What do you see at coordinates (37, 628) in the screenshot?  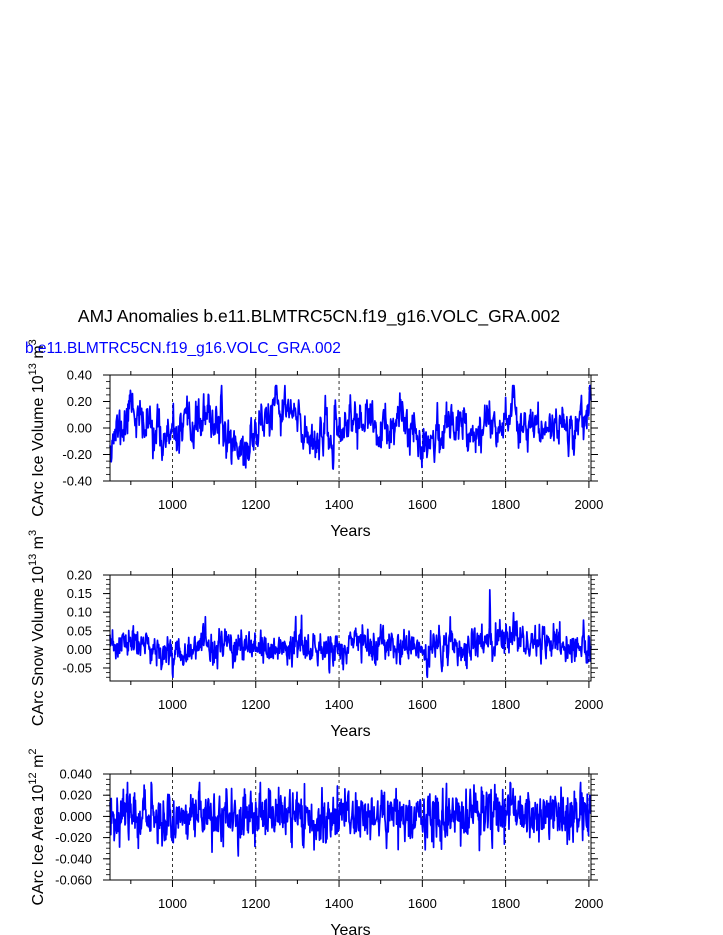 I see `y-axis-label: CArc Snow Volume 1013 m3` at bounding box center [37, 628].